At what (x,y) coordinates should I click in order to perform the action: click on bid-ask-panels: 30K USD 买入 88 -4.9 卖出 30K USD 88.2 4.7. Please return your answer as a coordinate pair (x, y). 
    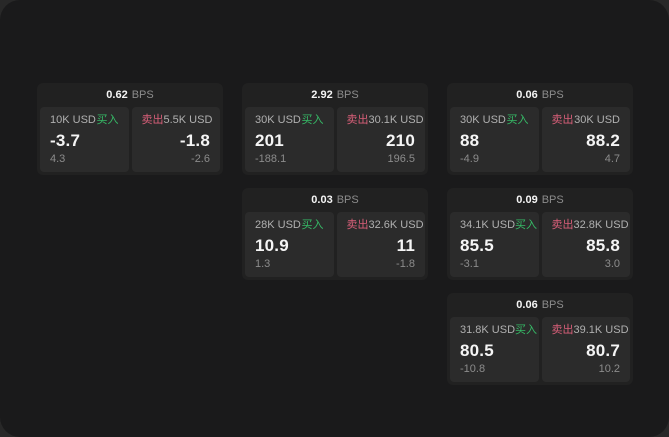
    Looking at the image, I should click on (540, 139).